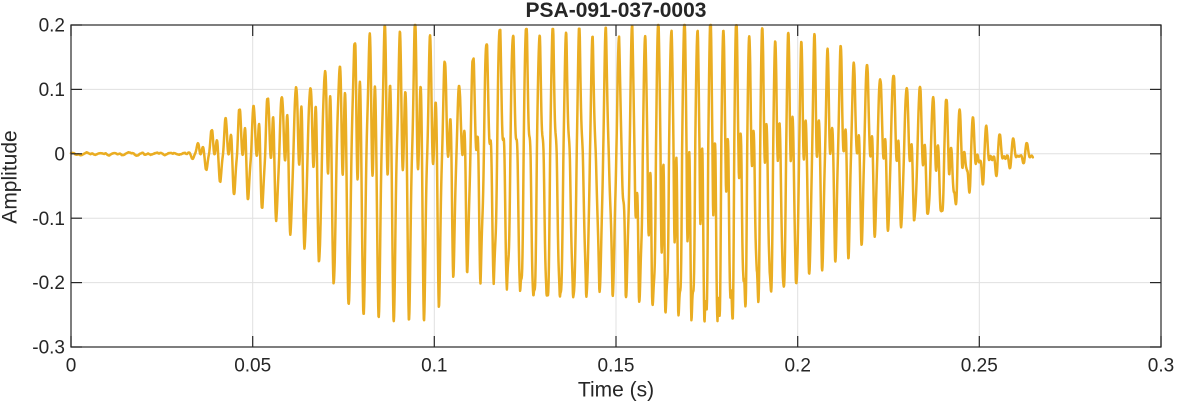 This screenshot has width=1177, height=404. Describe the element at coordinates (1161, 366) in the screenshot. I see `svg-text: 0.3` at that location.